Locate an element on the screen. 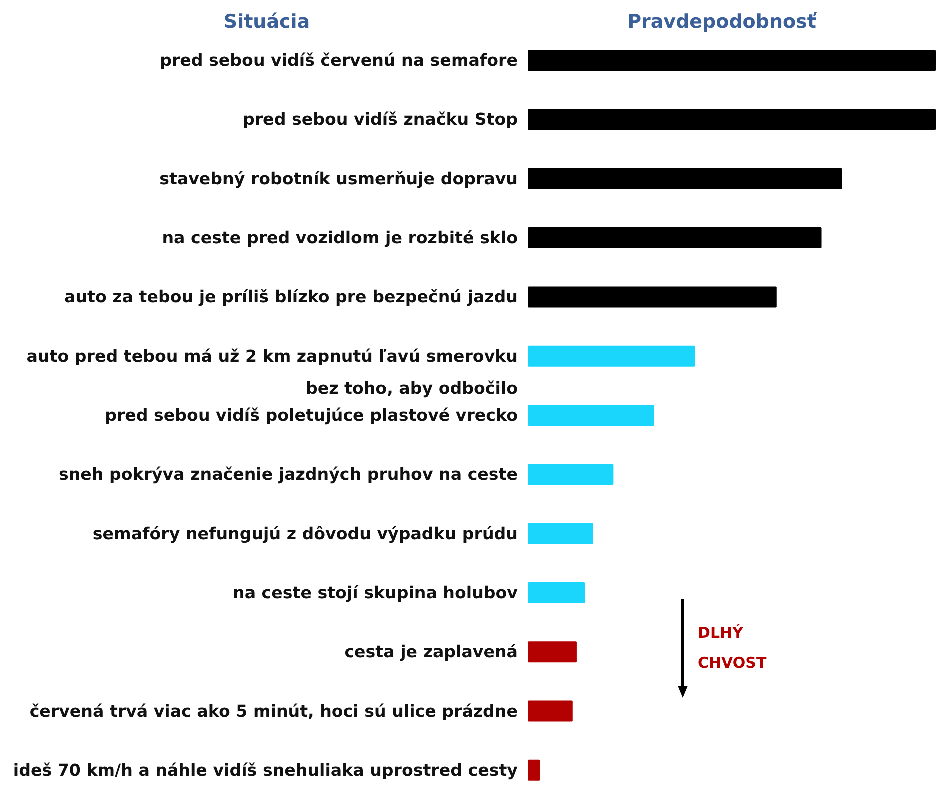 This screenshot has height=802, width=936. y-tick-label: červená trvá viac ako 5 minút, hoci sú ulice prázdne is located at coordinates (274, 711).